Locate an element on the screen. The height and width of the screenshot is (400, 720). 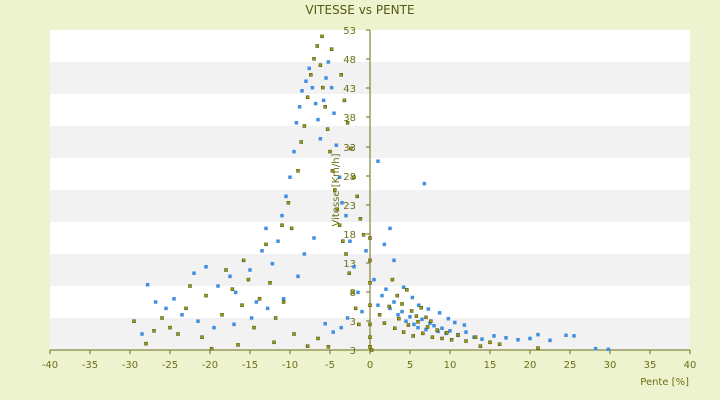
y-axis-title: Vitesse [Km/h] is located at coordinates (336, 189).